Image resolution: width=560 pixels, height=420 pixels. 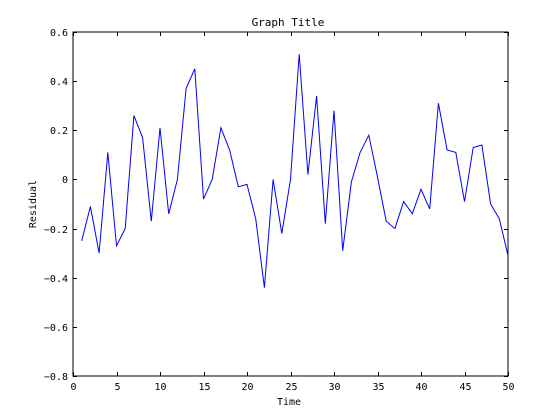 I want to click on x-tick-label: 10, so click(x=160, y=387).